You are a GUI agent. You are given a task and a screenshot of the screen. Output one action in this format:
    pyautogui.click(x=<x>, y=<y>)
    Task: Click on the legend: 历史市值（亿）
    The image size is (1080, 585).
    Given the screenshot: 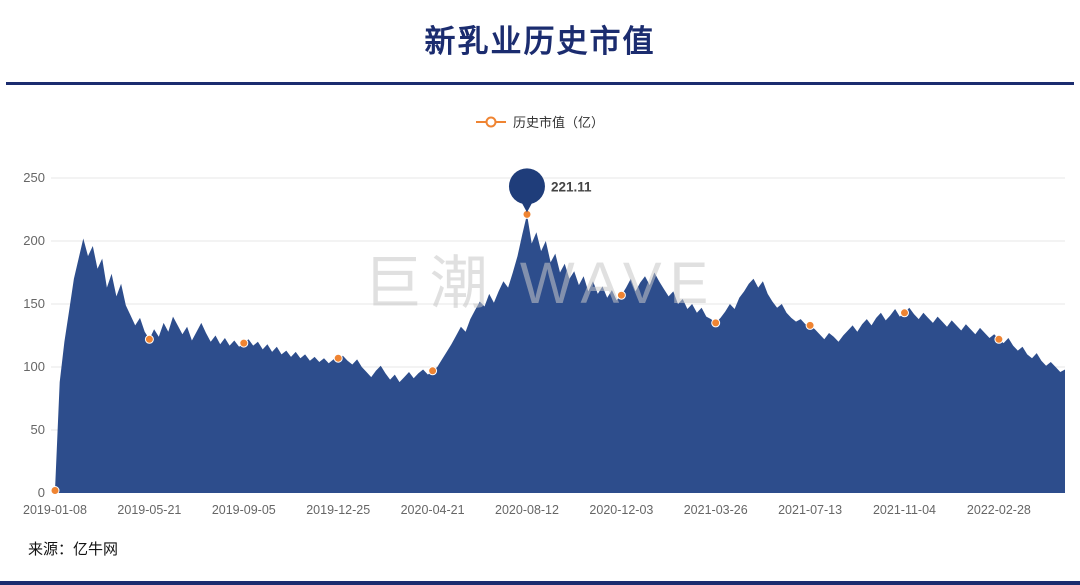 What is the action you would take?
    pyautogui.click(x=540, y=121)
    